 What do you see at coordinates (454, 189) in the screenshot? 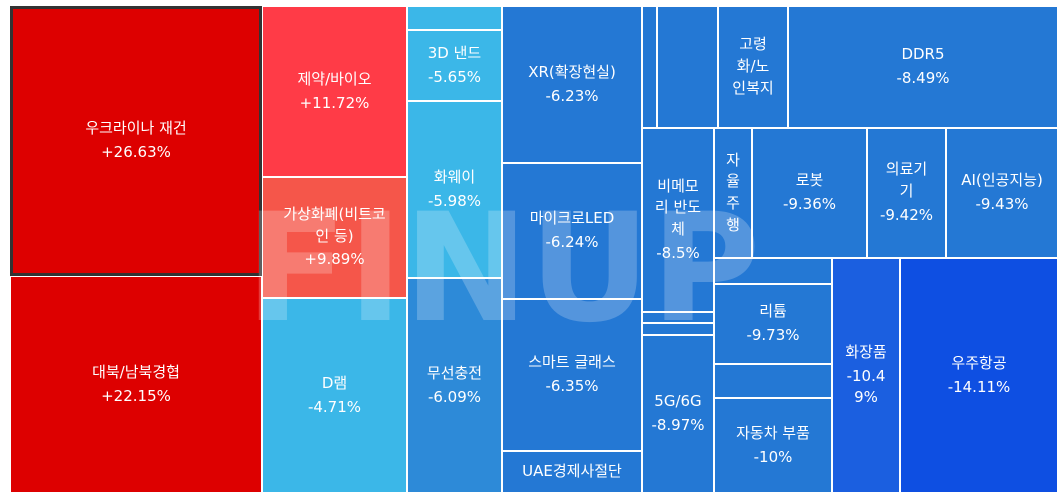
I see `tile-7: 화웨이 -5.98%` at bounding box center [454, 189].